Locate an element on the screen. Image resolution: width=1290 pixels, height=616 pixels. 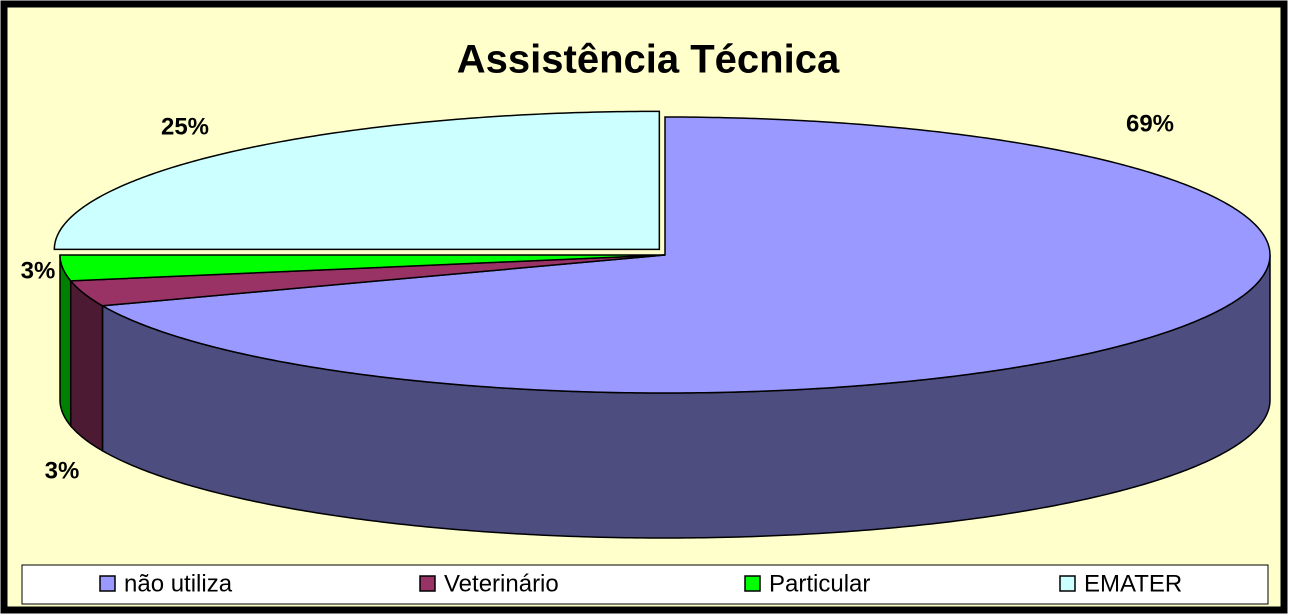
legend-label: Veterinário is located at coordinates (501, 583).